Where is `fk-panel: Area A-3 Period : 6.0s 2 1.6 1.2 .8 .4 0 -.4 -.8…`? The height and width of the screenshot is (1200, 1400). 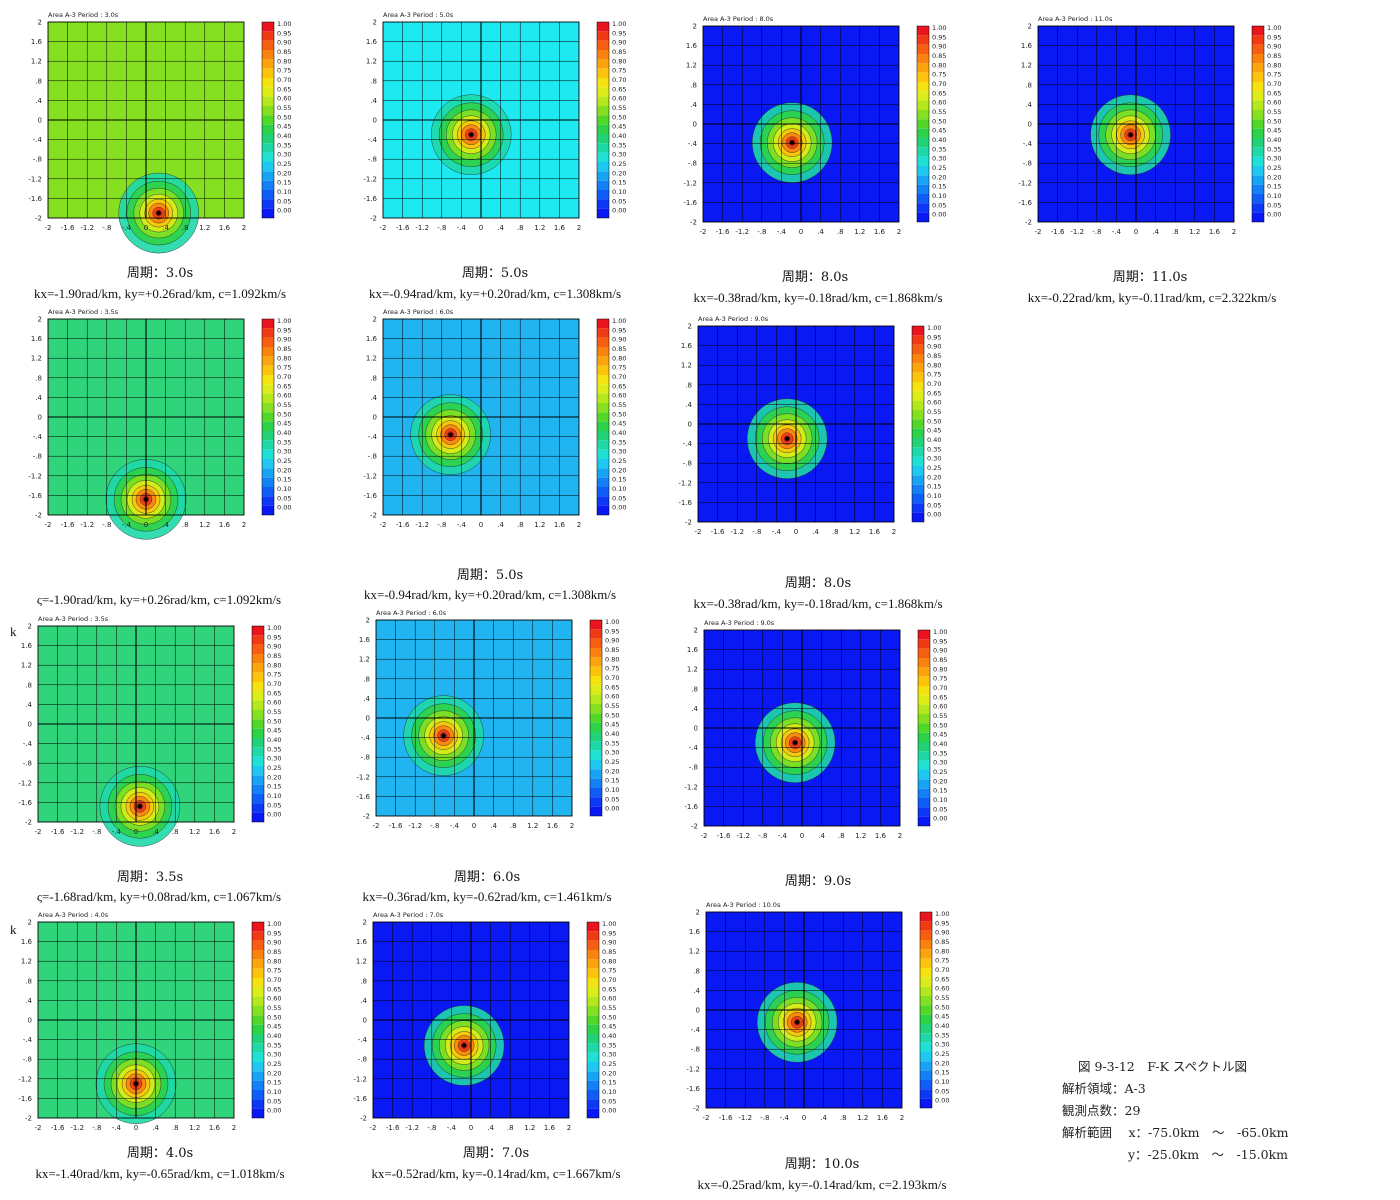 fk-panel: Area A-3 Period : 6.0s 2 1.6 1.2 .8 .4 0 -.4 -.8… is located at coordinates (500, 425).